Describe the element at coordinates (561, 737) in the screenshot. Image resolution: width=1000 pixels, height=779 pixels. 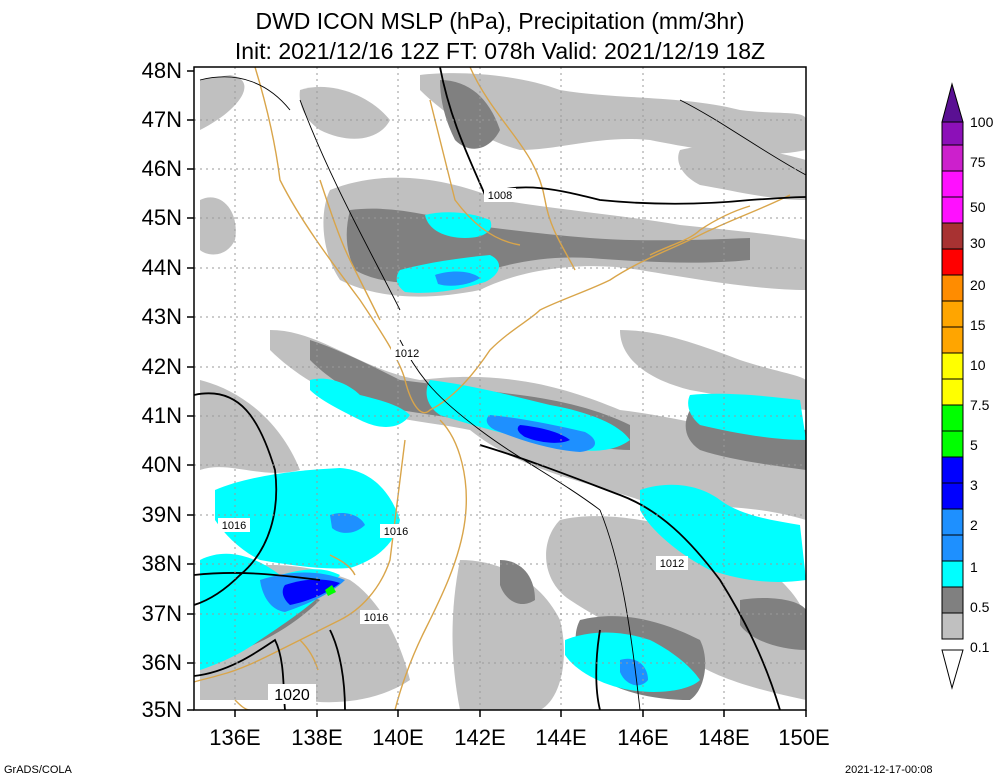
I see `lon-label: 144E` at that location.